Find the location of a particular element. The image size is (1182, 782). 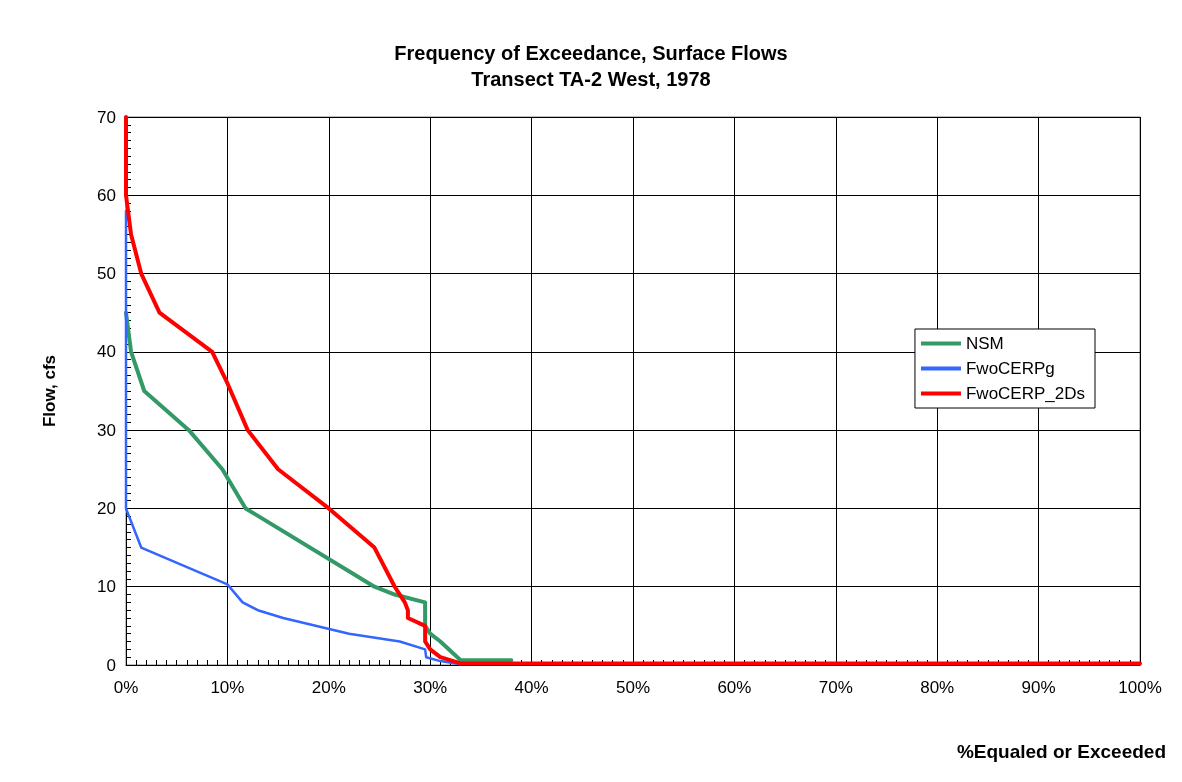

x-axis-title: %Equaled or Exceeded is located at coordinates (1061, 751).